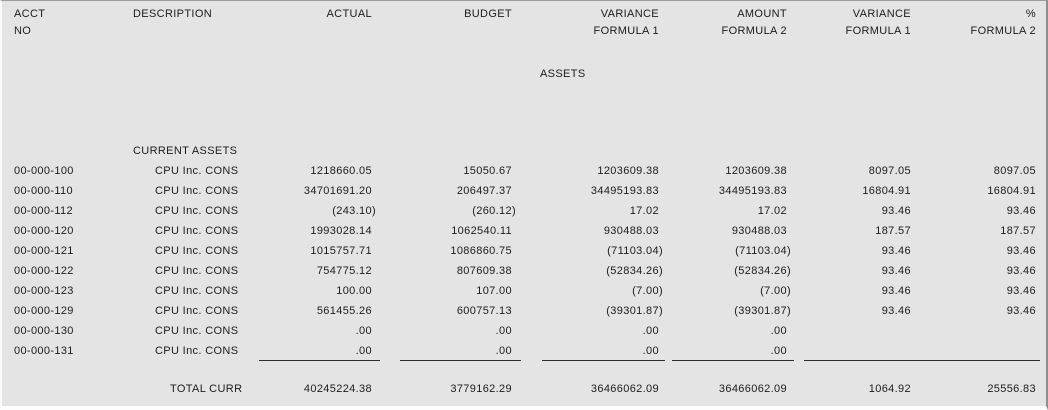  I want to click on total-variance-f1b: 1064.92, so click(889, 389).